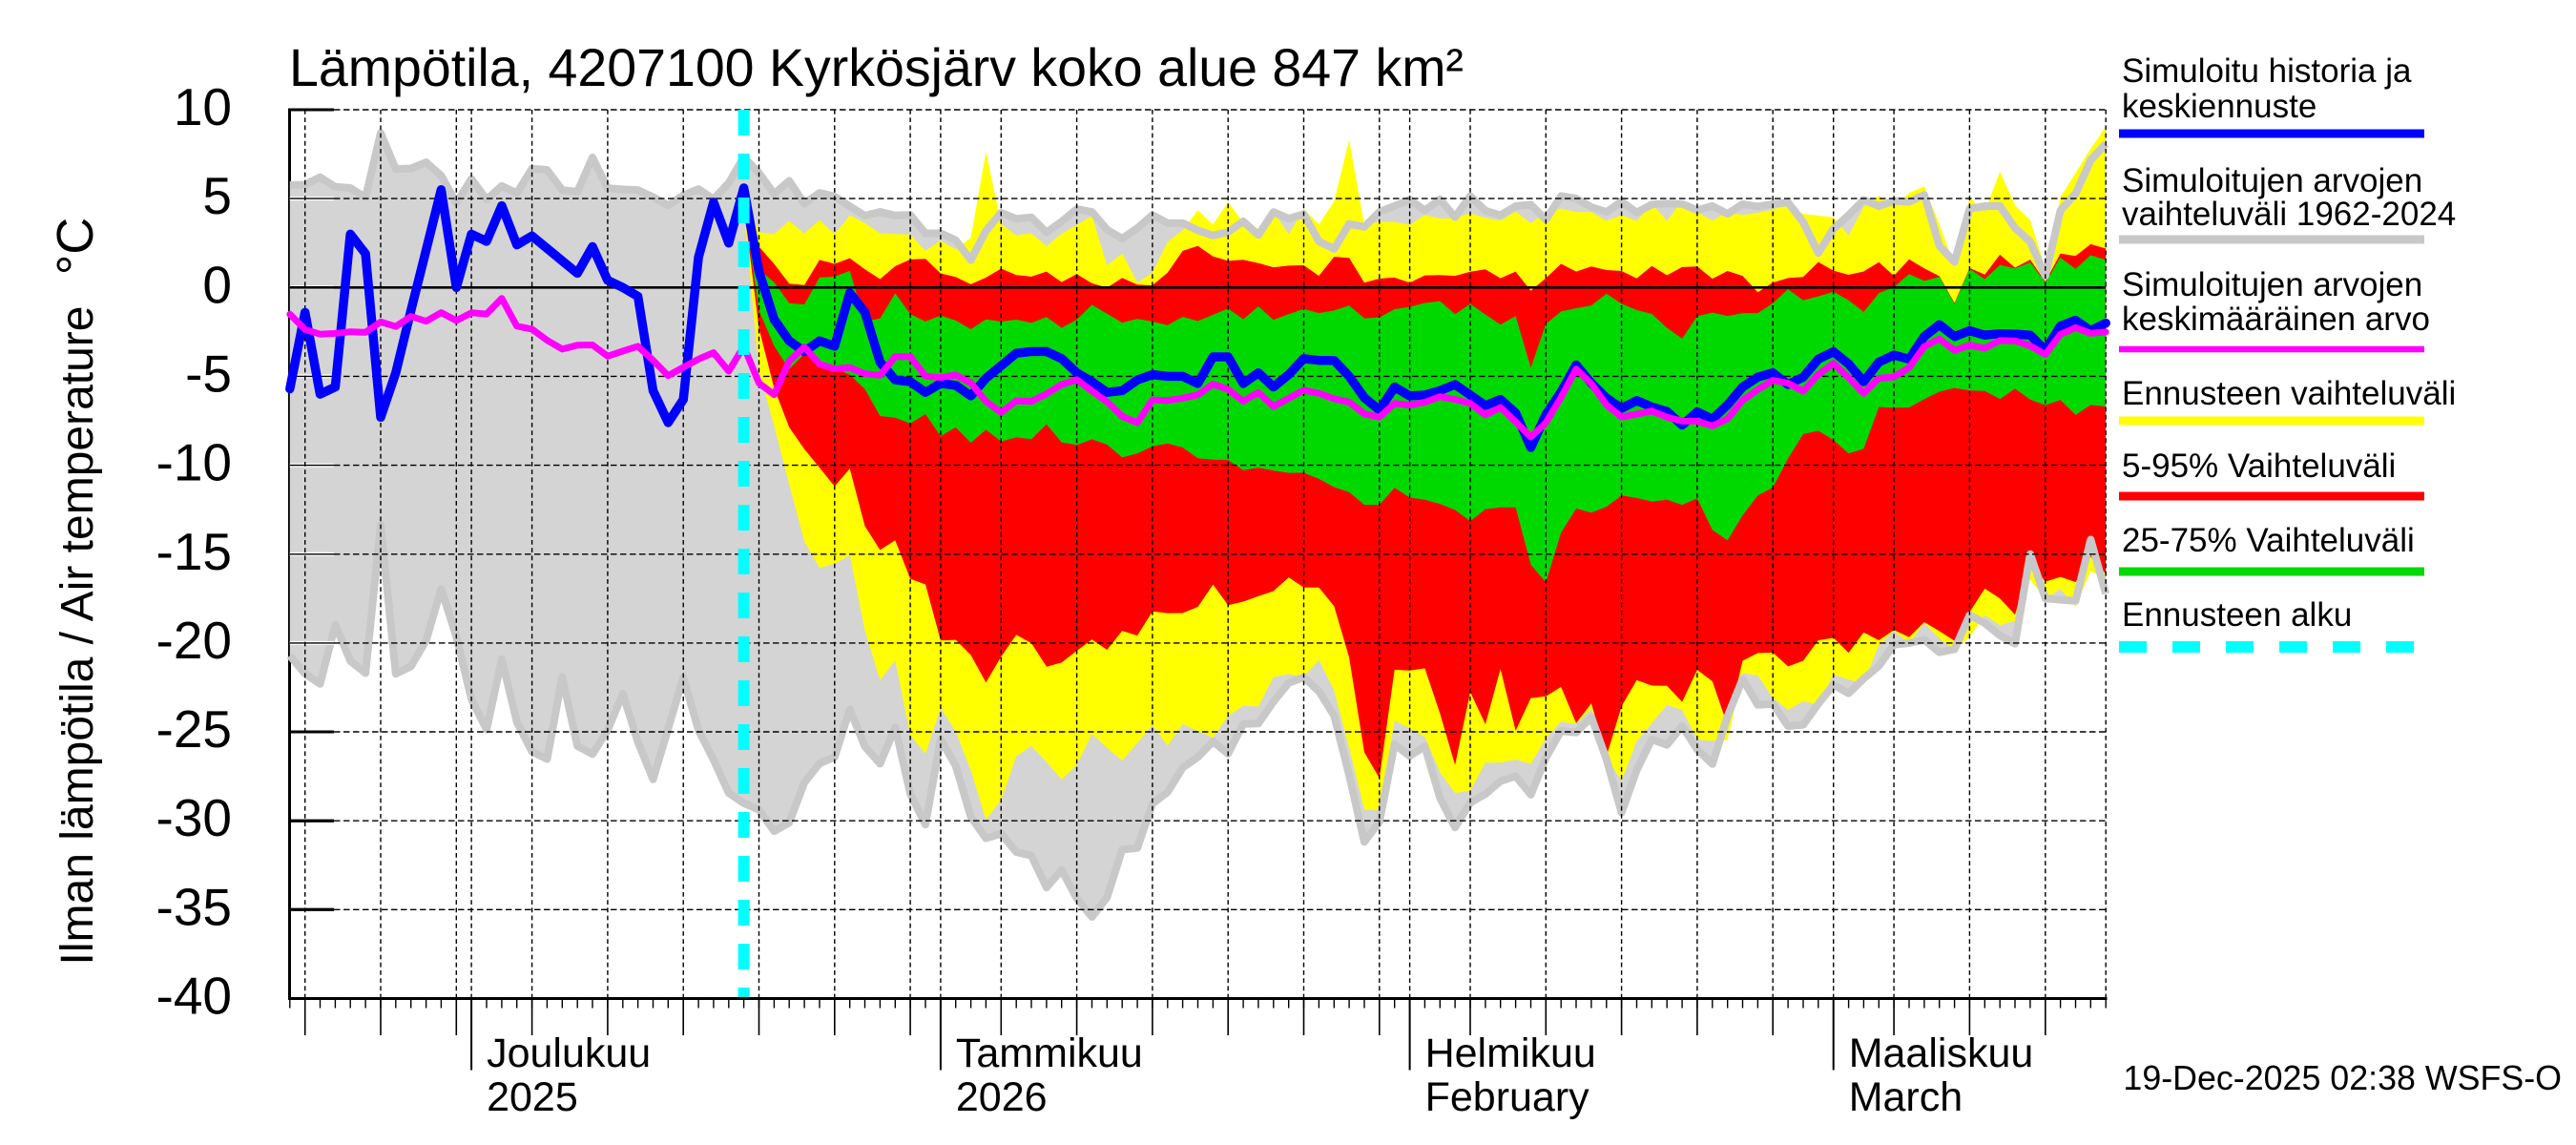 This screenshot has height=1145, width=2576. I want to click on svg-text: Ennusteen alku, so click(2237, 615).